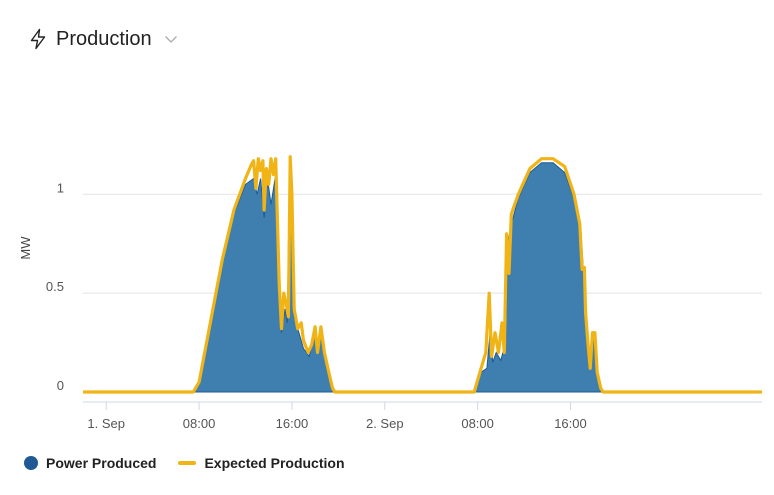 Image resolution: width=774 pixels, height=495 pixels. What do you see at coordinates (274, 463) in the screenshot?
I see `legend-label: Expected Production` at bounding box center [274, 463].